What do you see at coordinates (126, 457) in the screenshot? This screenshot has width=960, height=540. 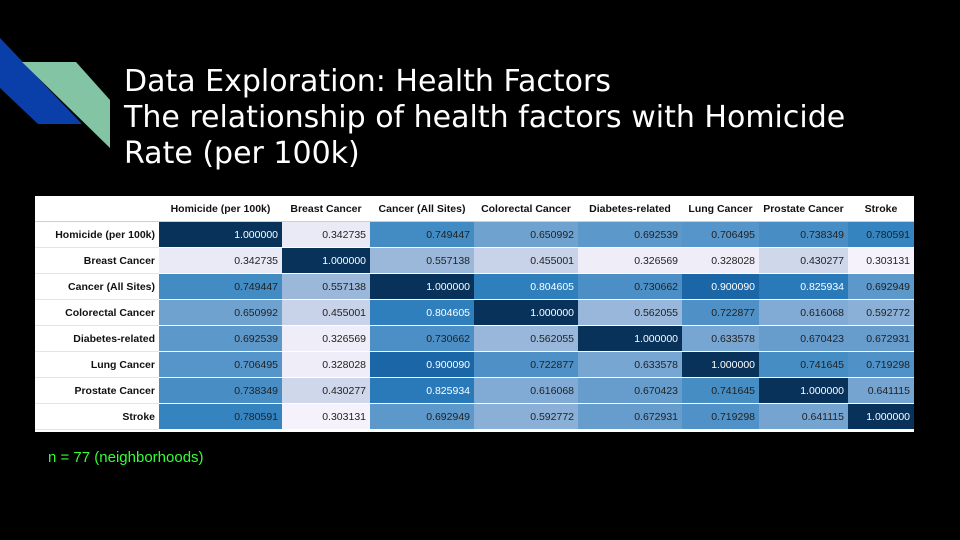 I see `sample-size-note: n = 77 (neighborhoods)` at bounding box center [126, 457].